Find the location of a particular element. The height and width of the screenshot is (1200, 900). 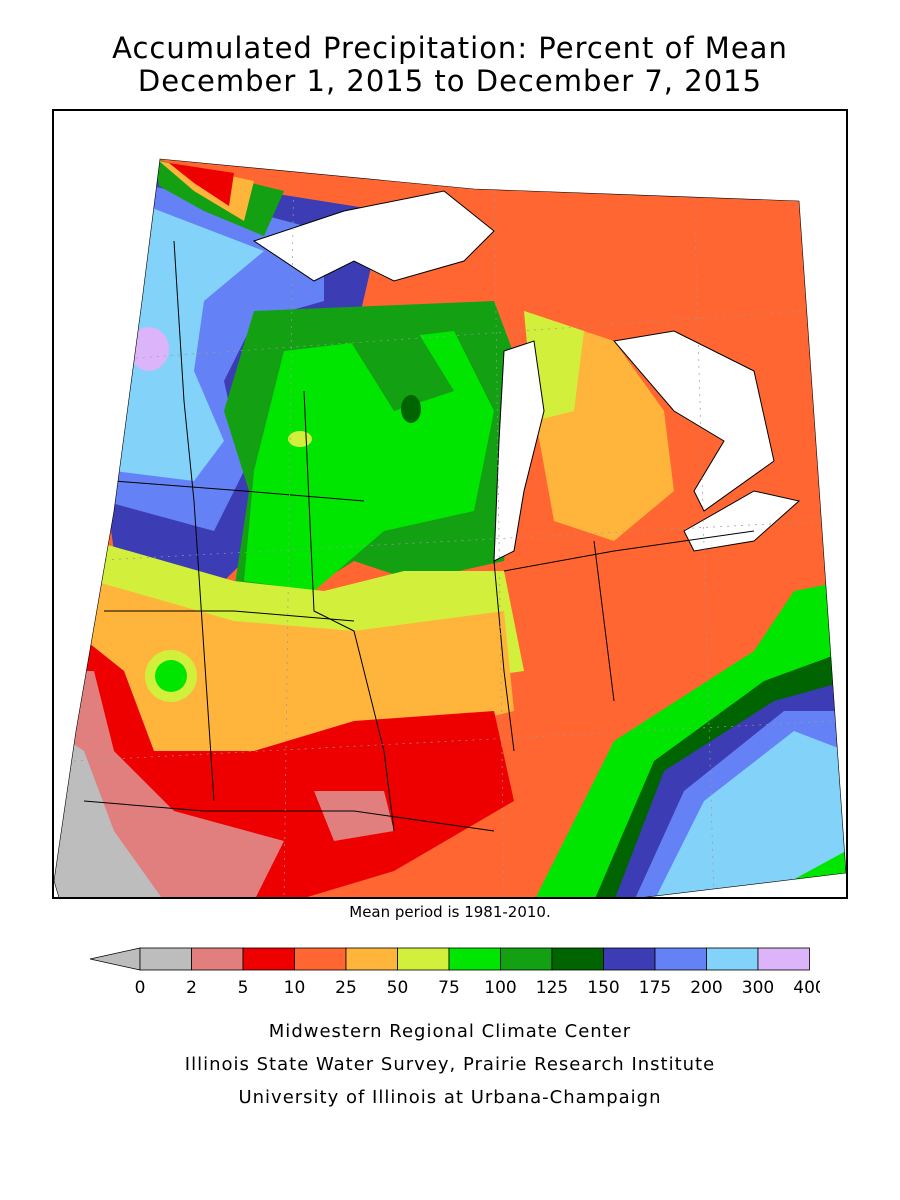

zone-0-2-sw is located at coordinates (109, 814).